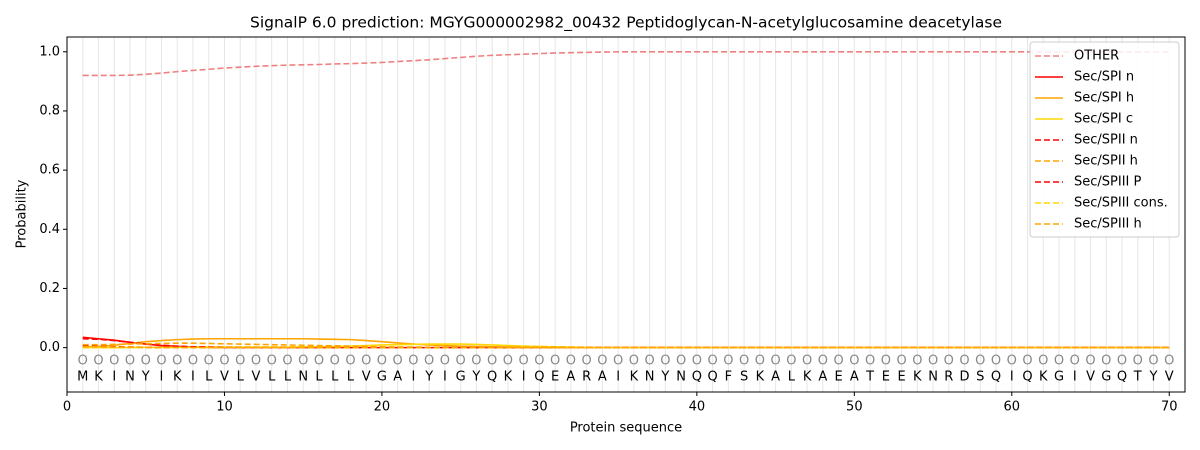 The height and width of the screenshot is (450, 1200). Describe the element at coordinates (67, 407) in the screenshot. I see `x-tick-label: 0` at that location.